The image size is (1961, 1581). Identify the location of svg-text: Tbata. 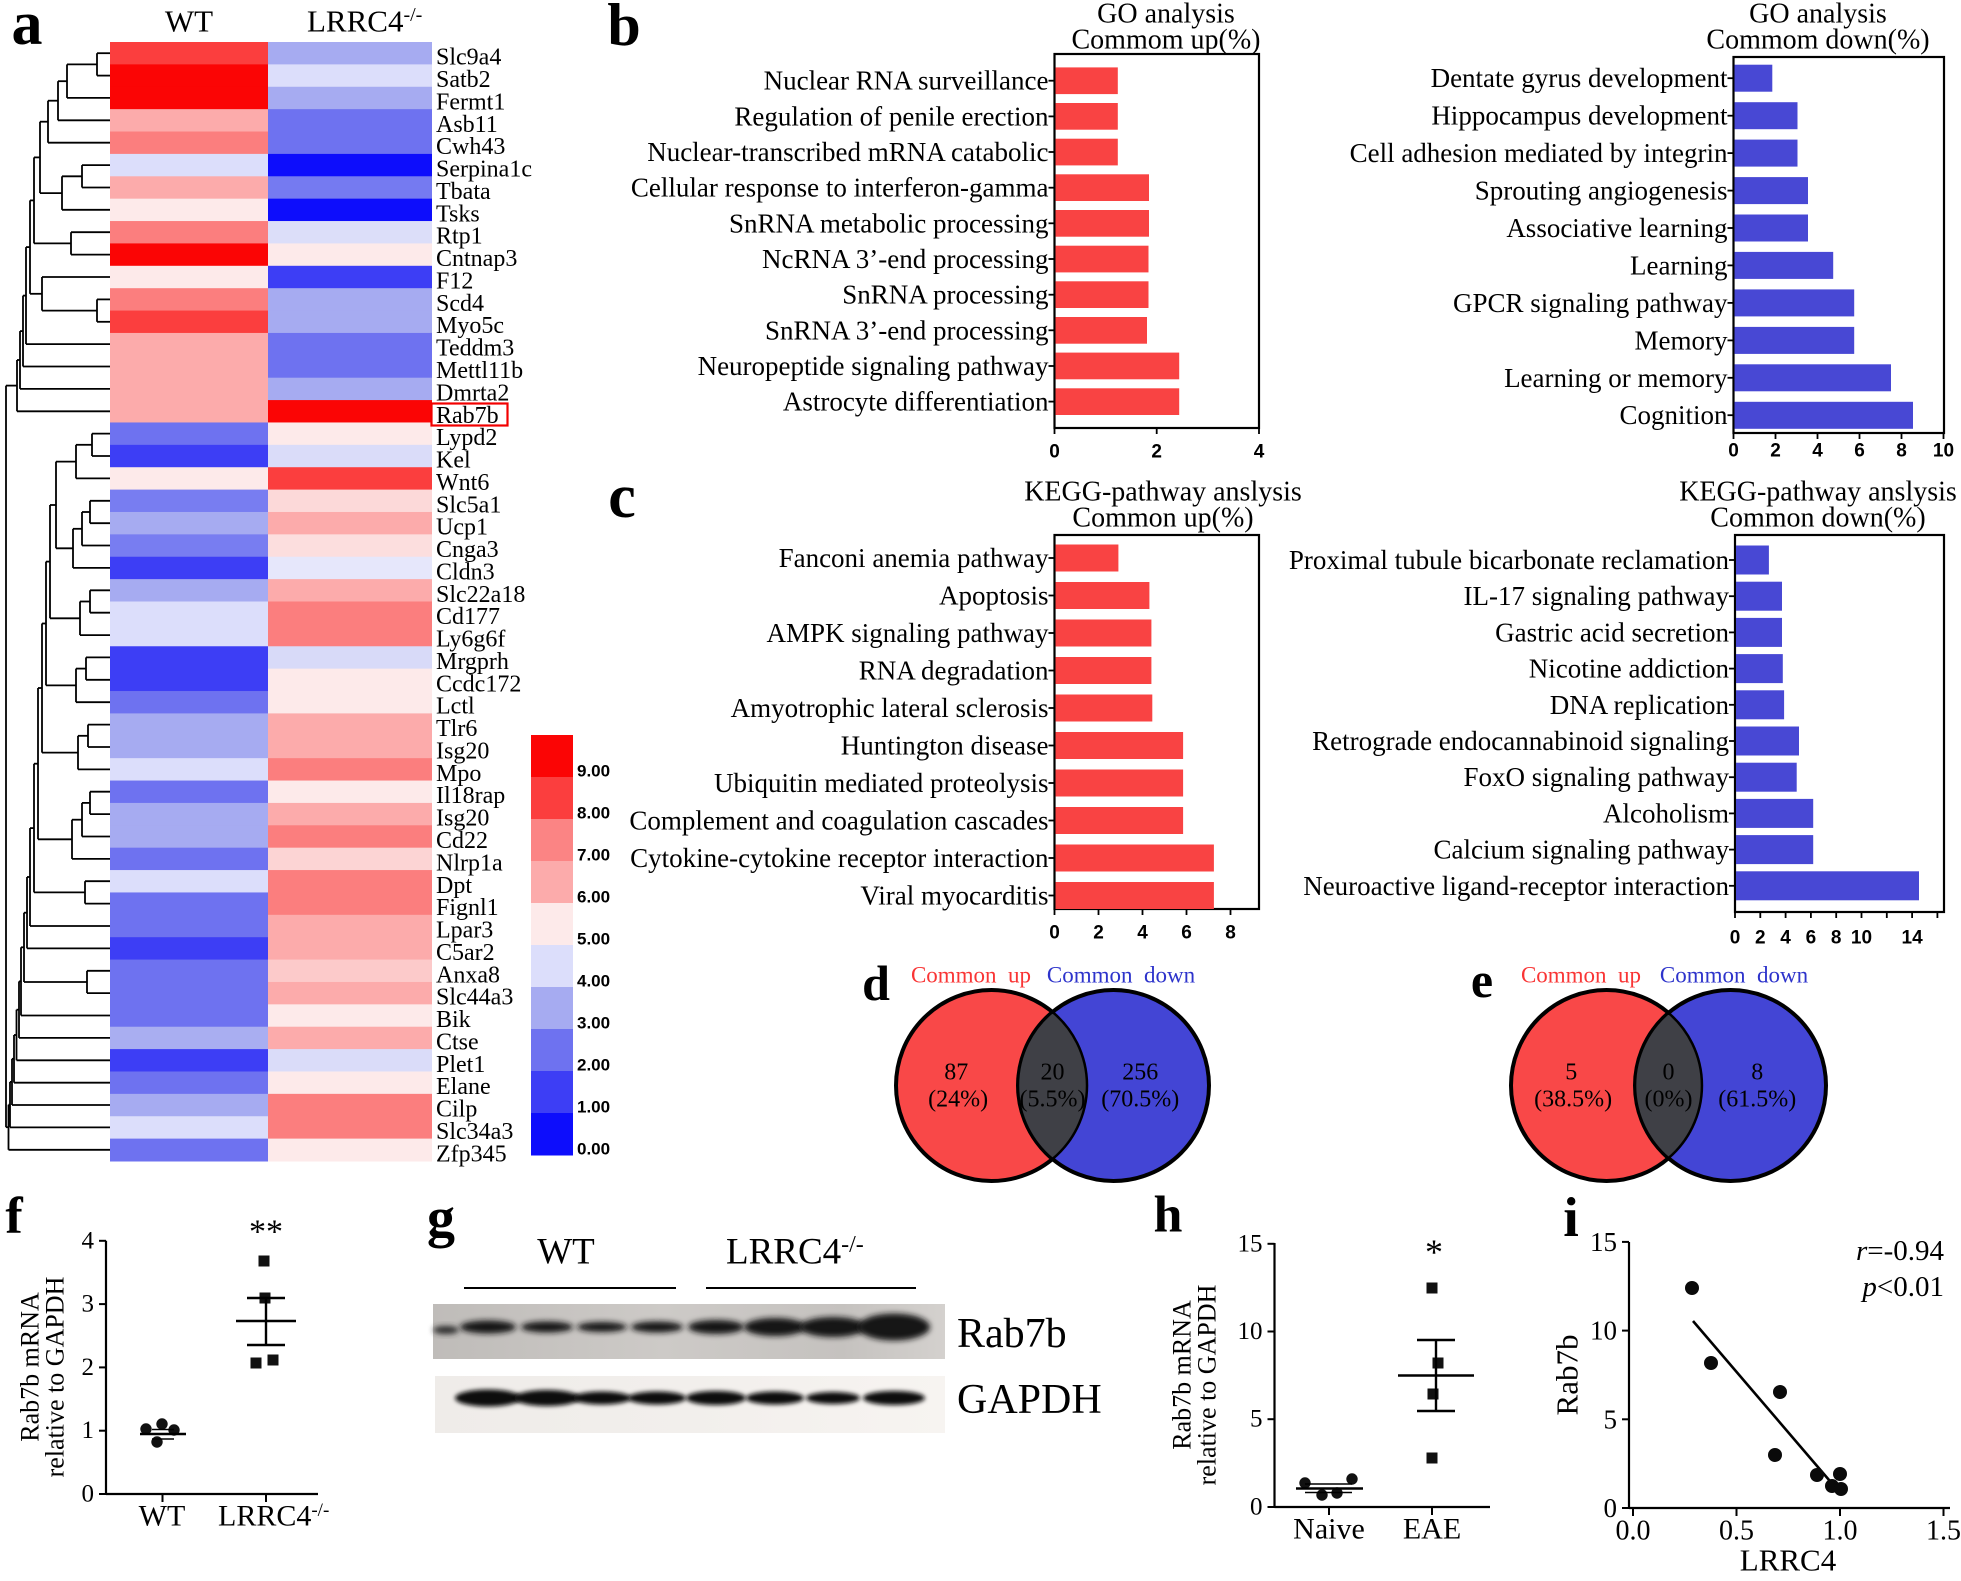
(463, 192).